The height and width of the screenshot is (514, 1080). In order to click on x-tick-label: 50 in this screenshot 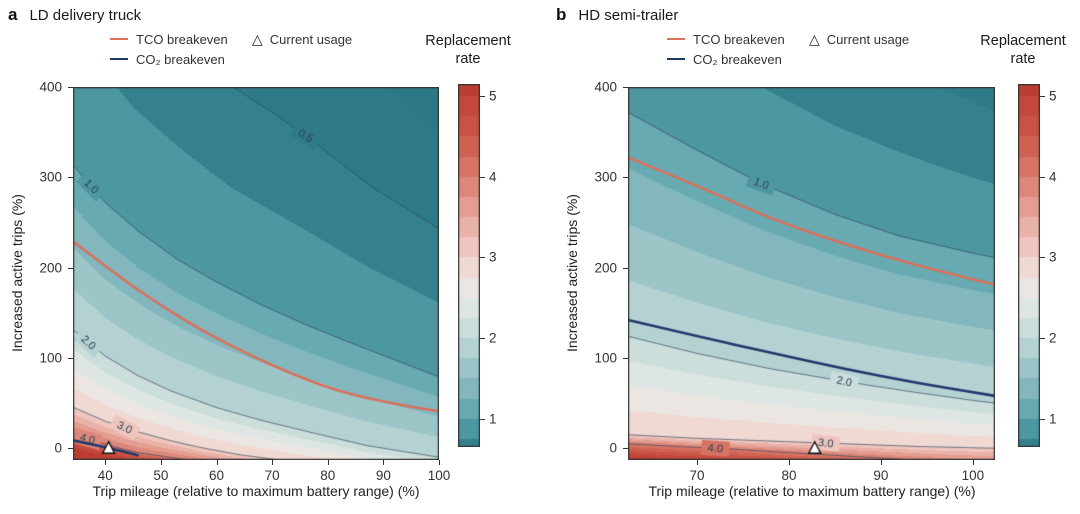, I will do `click(161, 475)`.